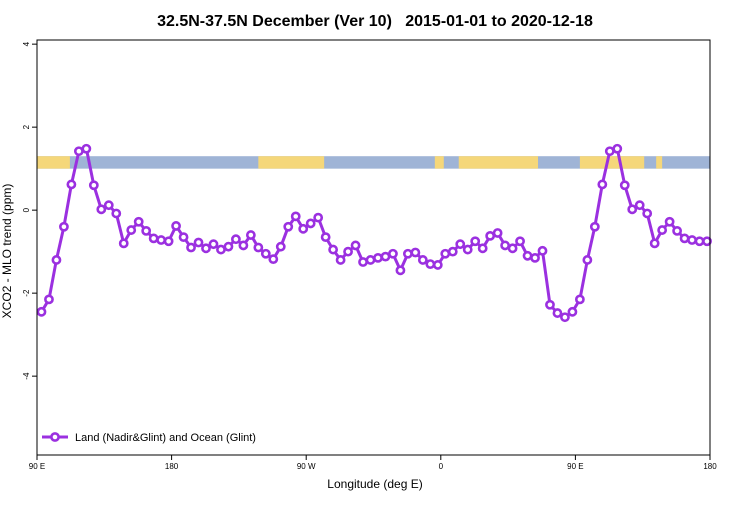  Describe the element at coordinates (165, 438) in the screenshot. I see `legend-label: Land (Nadir&Glint) and Ocean (Glint)` at that location.